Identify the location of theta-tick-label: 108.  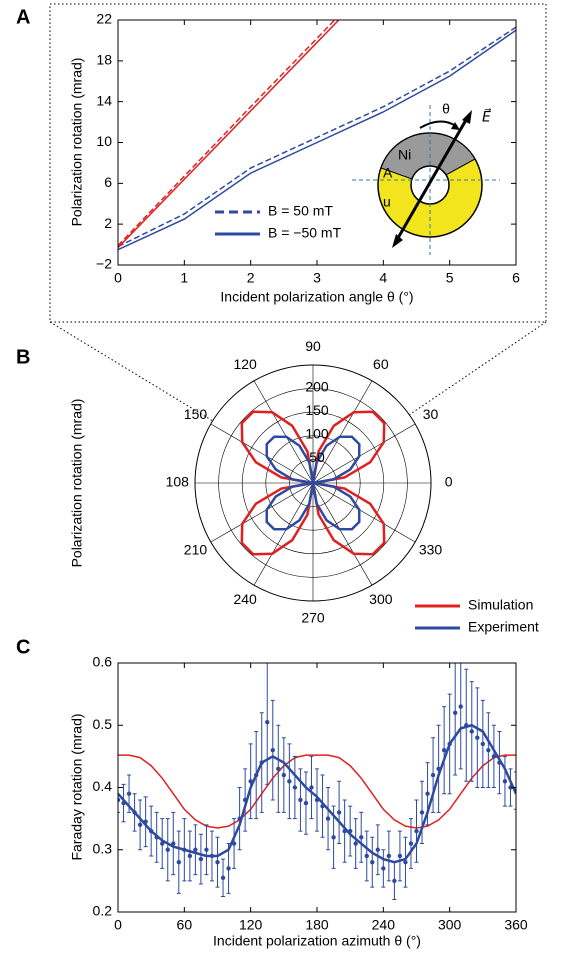
(178, 482).